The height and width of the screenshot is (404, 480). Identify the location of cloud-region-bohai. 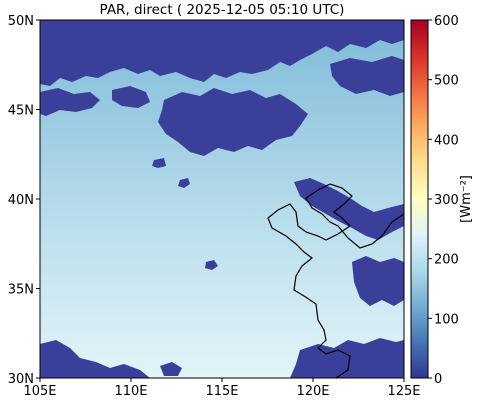
(349, 209).